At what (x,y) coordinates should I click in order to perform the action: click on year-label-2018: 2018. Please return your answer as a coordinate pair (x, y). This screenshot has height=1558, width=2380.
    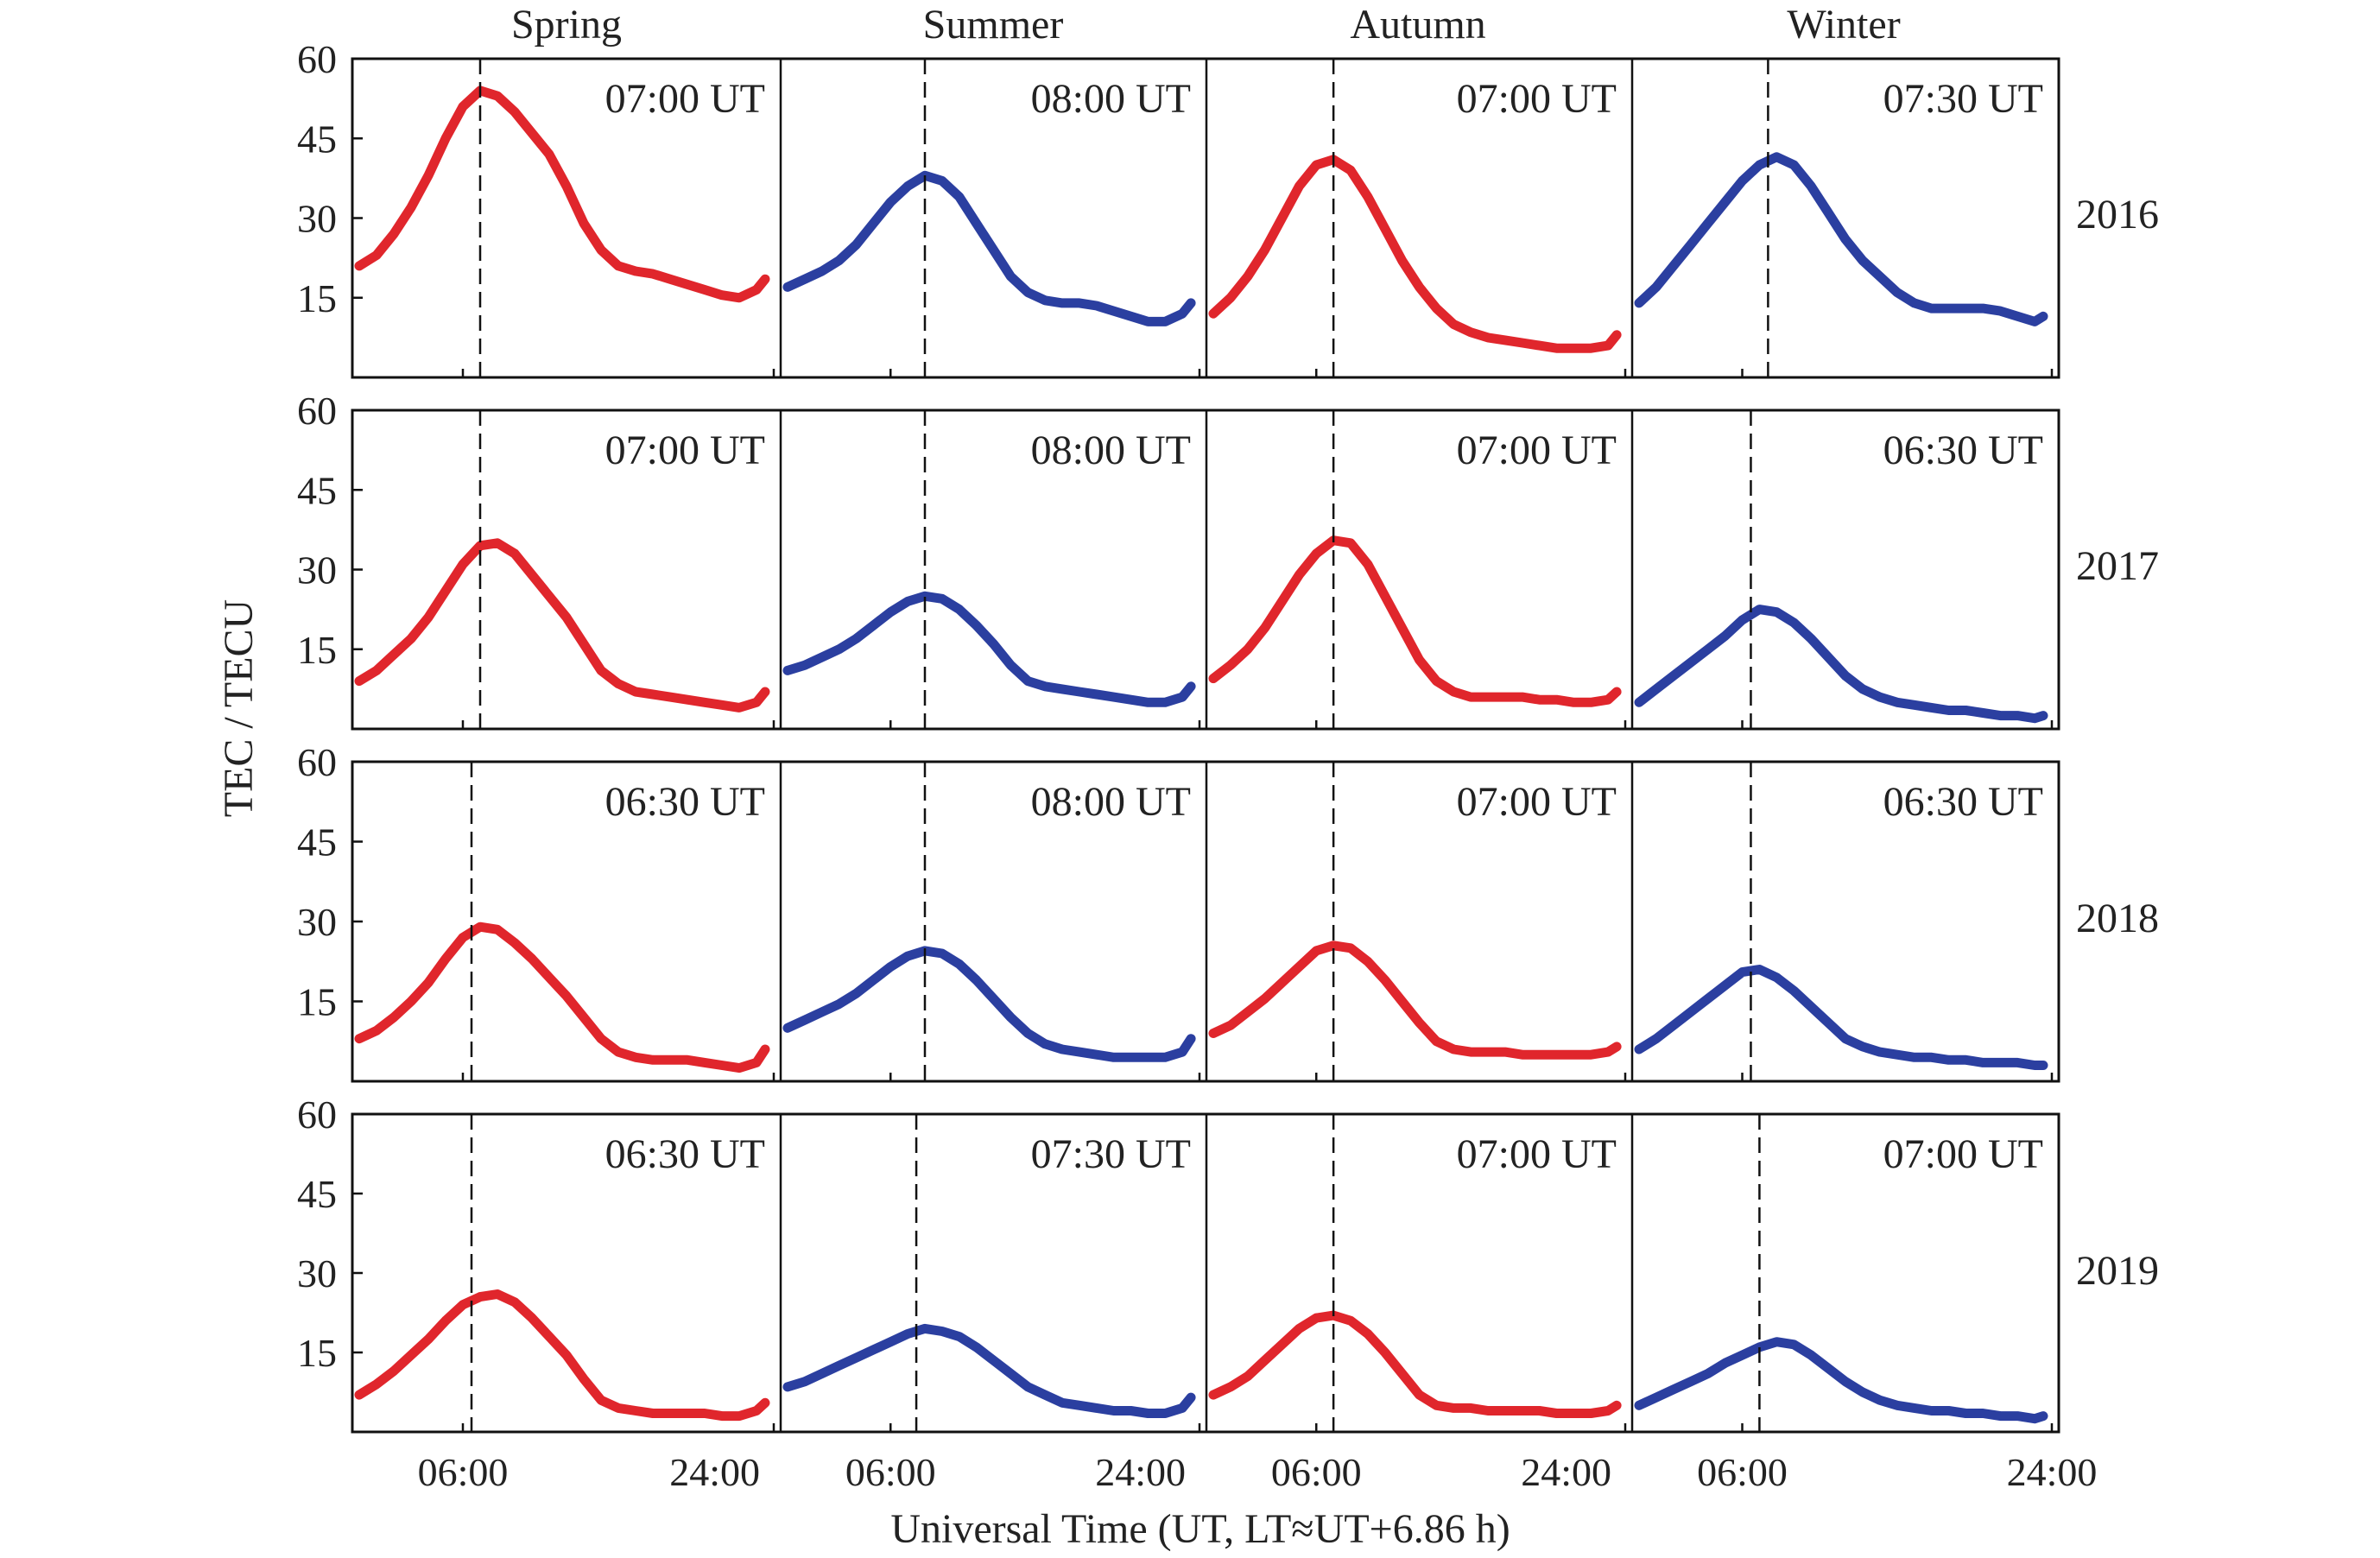
    Looking at the image, I should click on (2118, 919).